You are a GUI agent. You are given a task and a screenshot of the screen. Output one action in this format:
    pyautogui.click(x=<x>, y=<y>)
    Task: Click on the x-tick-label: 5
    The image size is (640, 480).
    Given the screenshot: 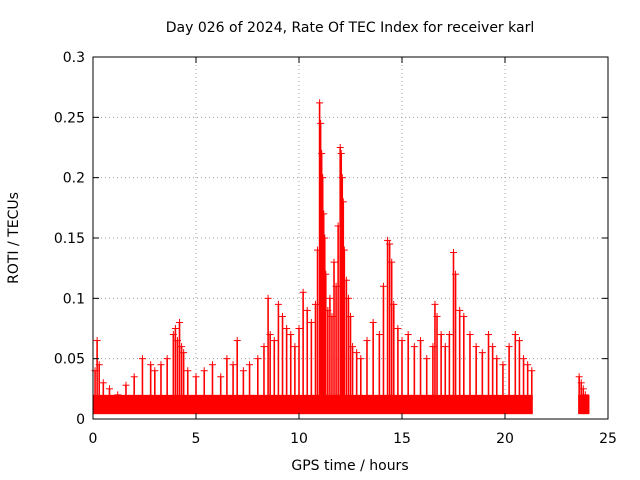 What is the action you would take?
    pyautogui.click(x=196, y=439)
    